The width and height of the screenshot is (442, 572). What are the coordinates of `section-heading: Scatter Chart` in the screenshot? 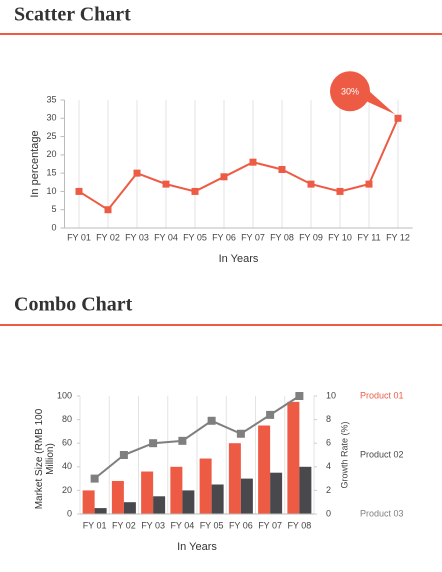 It's located at (72, 15).